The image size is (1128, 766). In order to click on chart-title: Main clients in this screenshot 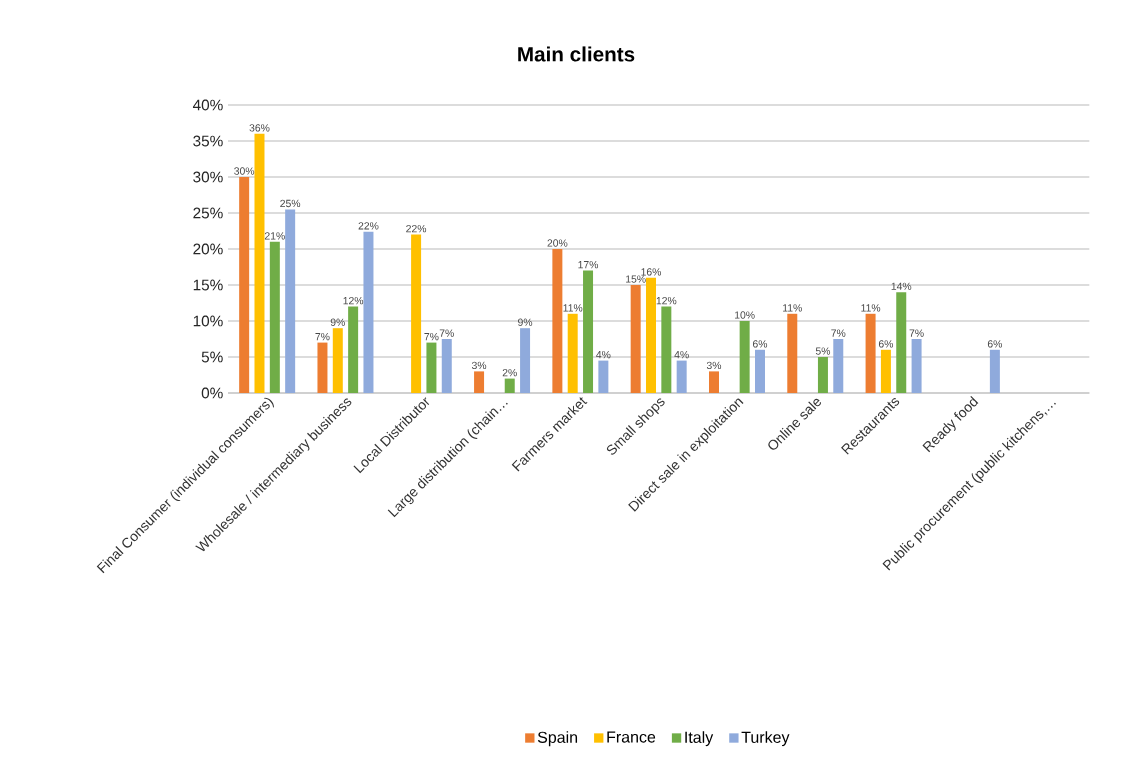, I will do `click(576, 54)`.